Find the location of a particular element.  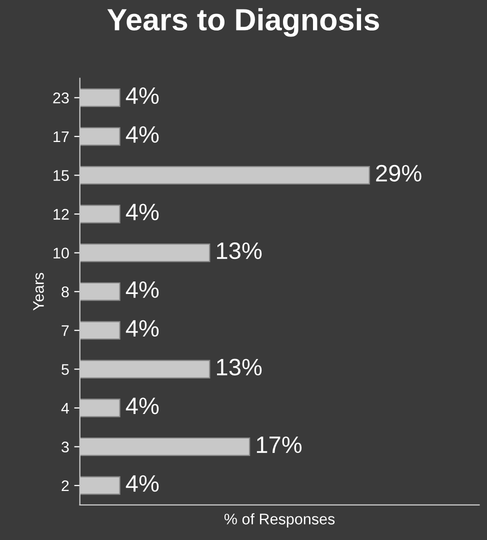

y-tick-label: 15 is located at coordinates (61, 175).